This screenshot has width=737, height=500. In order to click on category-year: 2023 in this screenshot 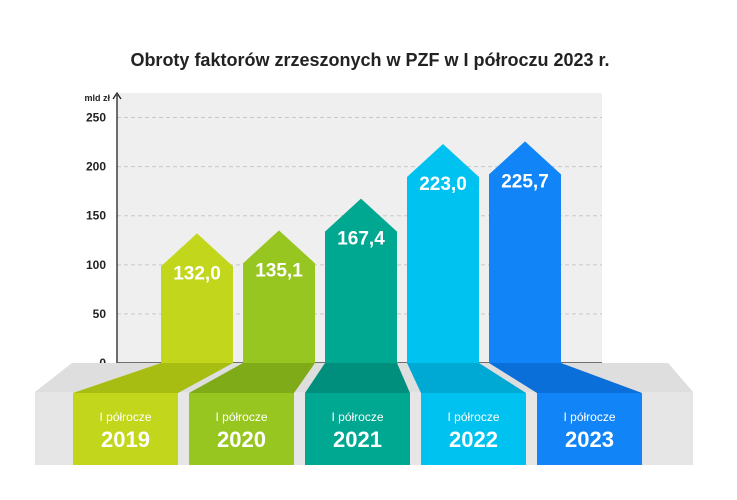, I will do `click(589, 439)`.